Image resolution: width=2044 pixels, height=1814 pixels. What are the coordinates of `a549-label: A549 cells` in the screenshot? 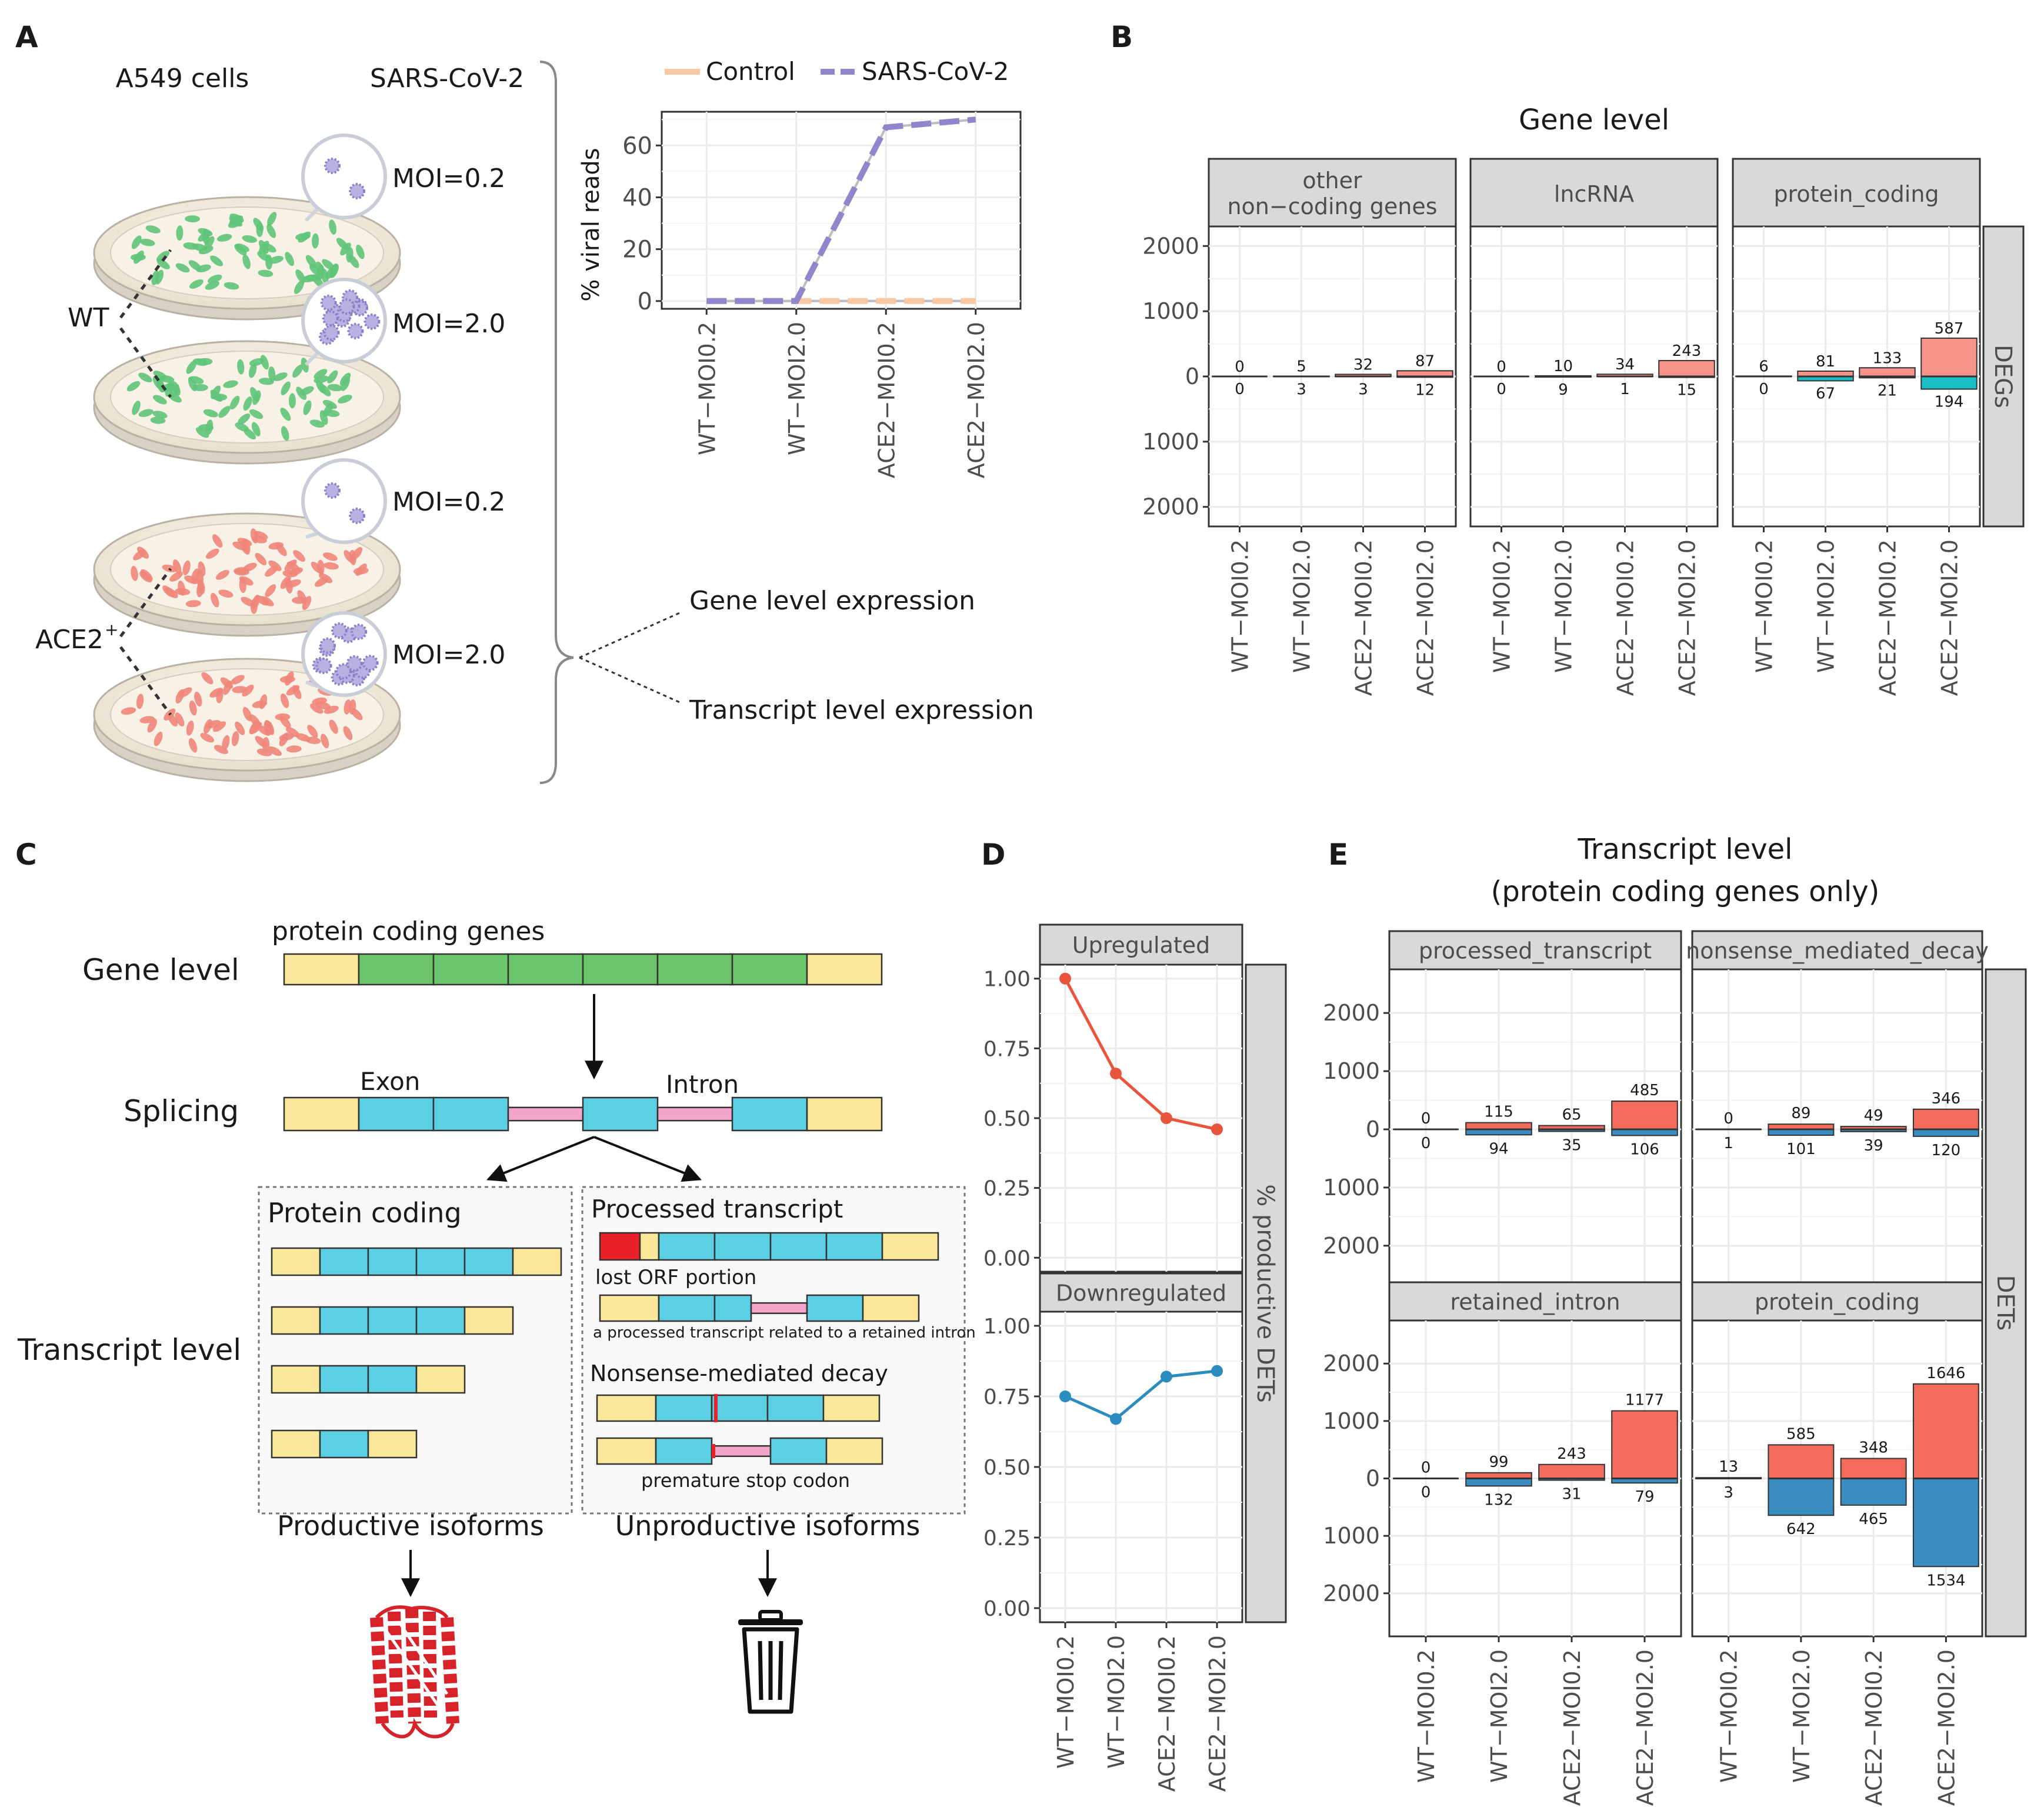 It's located at (182, 79).